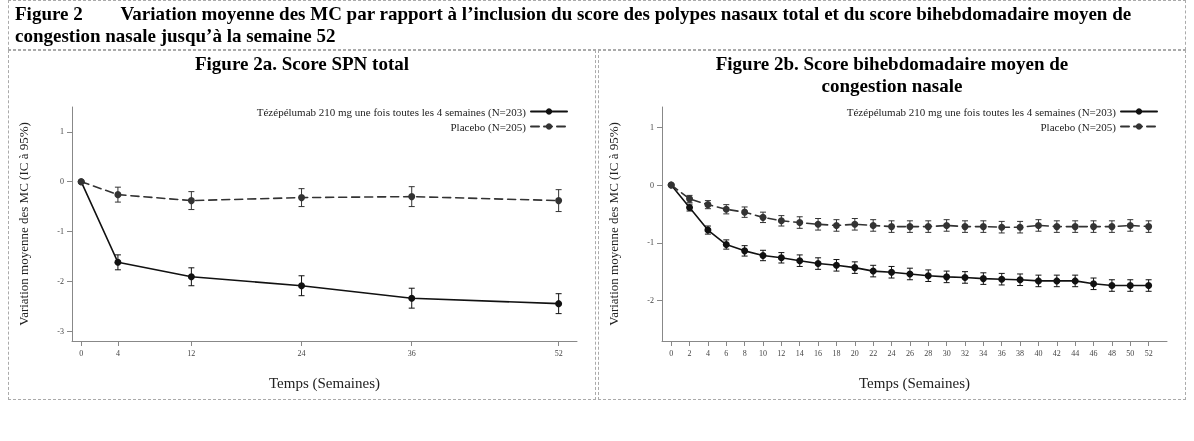  I want to click on x-tick-label: 30, so click(946, 353).